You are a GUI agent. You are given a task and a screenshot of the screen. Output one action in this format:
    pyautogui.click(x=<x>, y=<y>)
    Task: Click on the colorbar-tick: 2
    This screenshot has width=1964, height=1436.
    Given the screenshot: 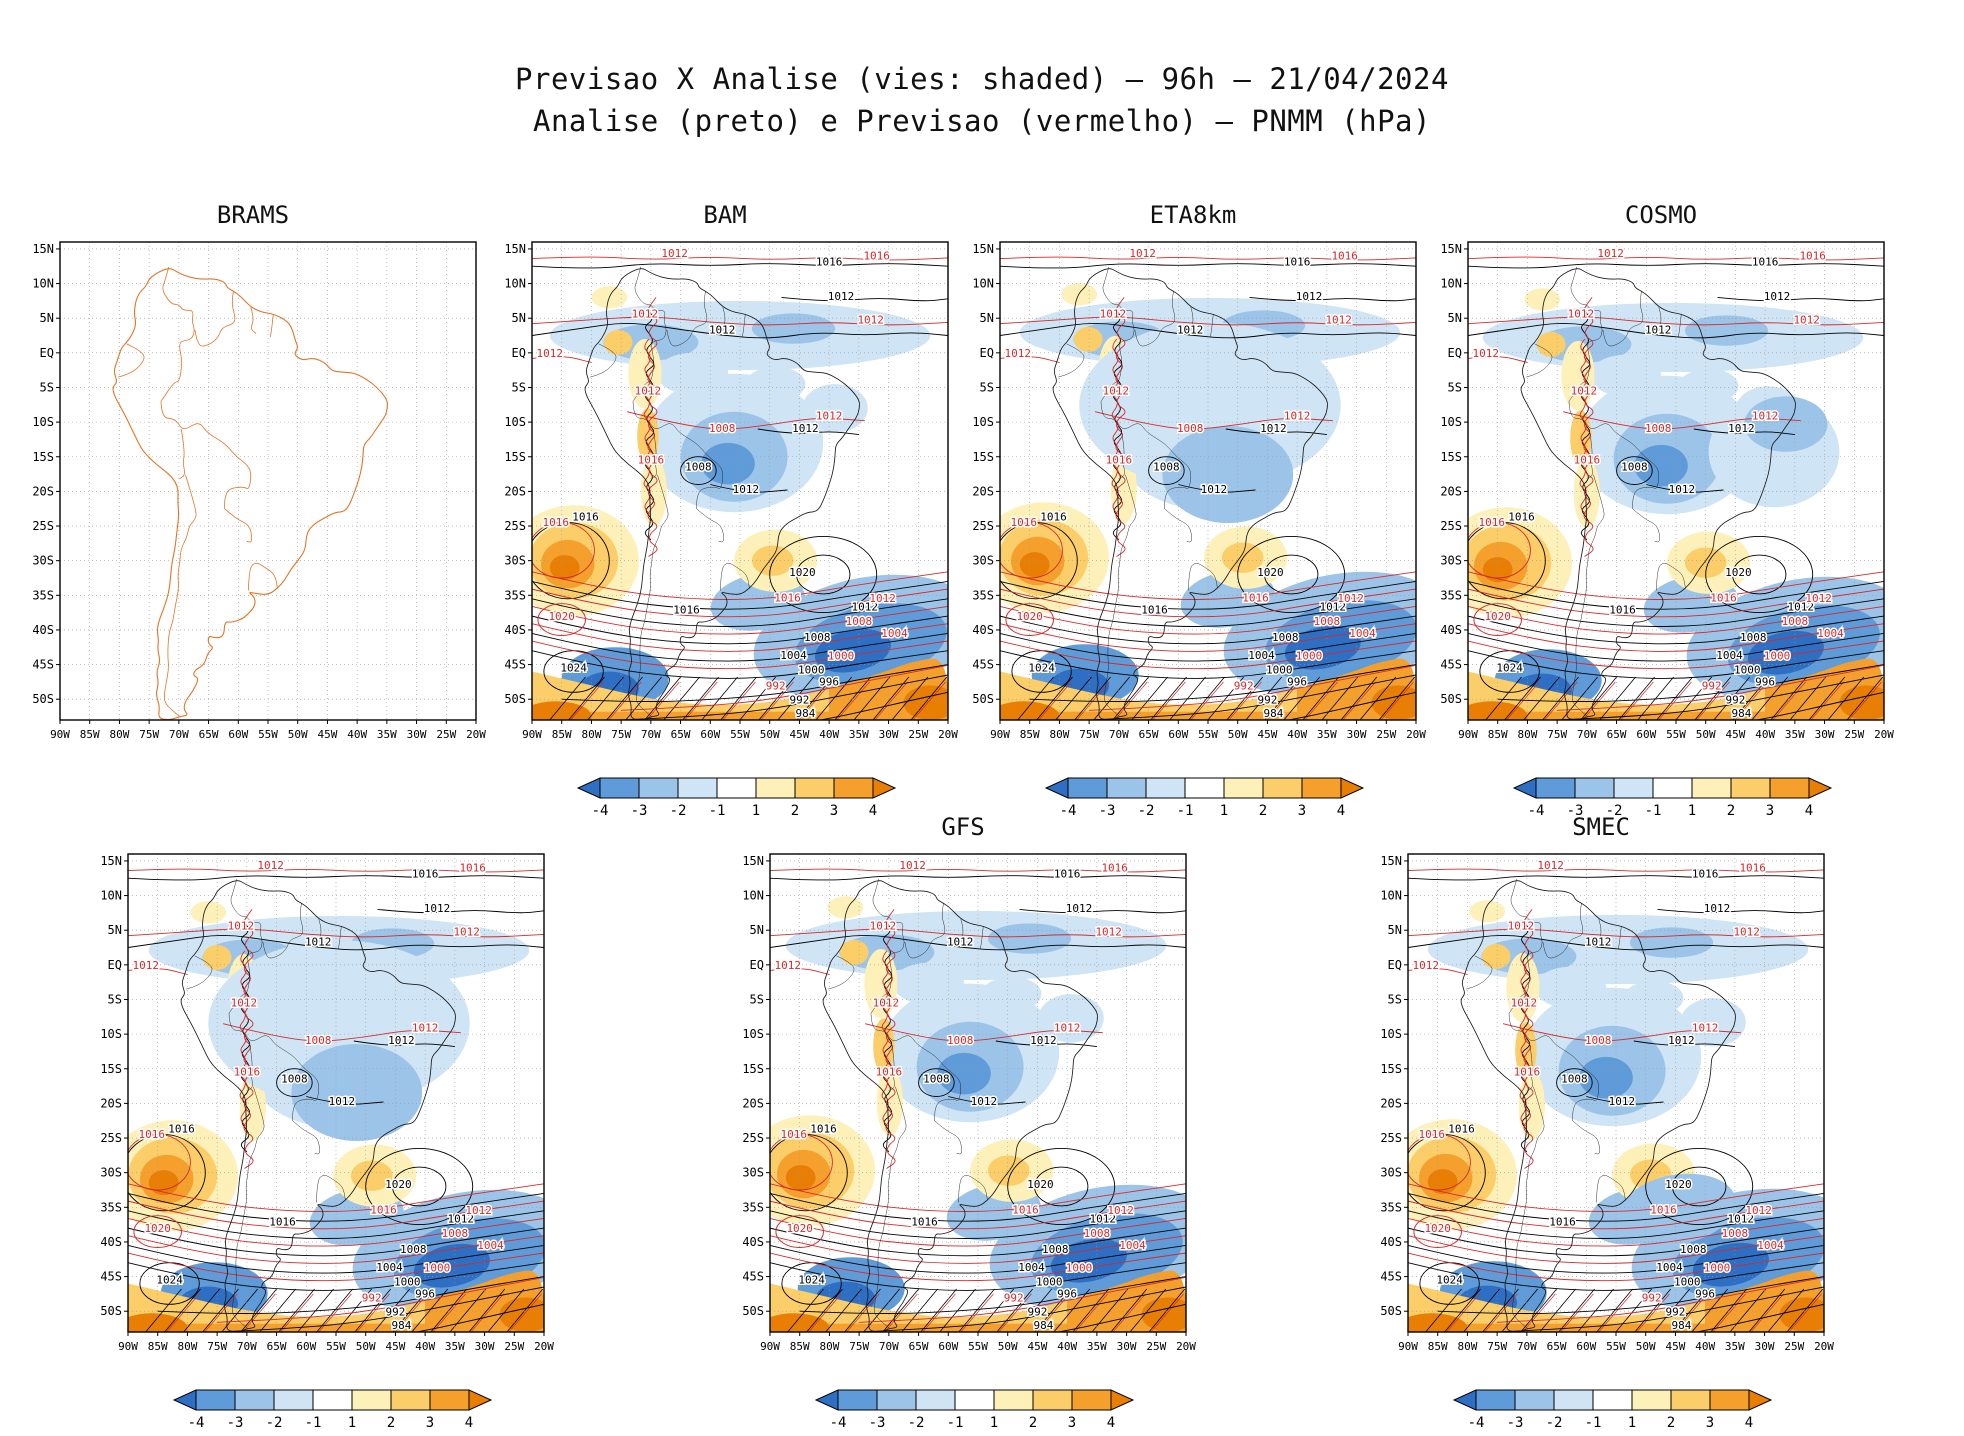 What is the action you would take?
    pyautogui.click(x=1731, y=811)
    